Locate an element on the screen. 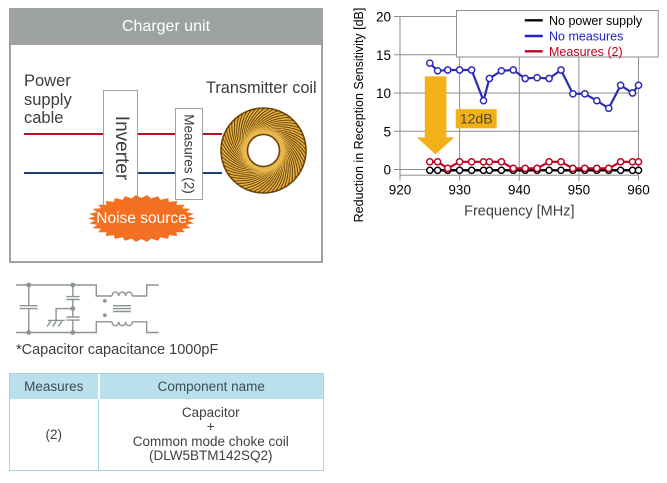 The image size is (667, 483). svg-text: 920 is located at coordinates (400, 190).